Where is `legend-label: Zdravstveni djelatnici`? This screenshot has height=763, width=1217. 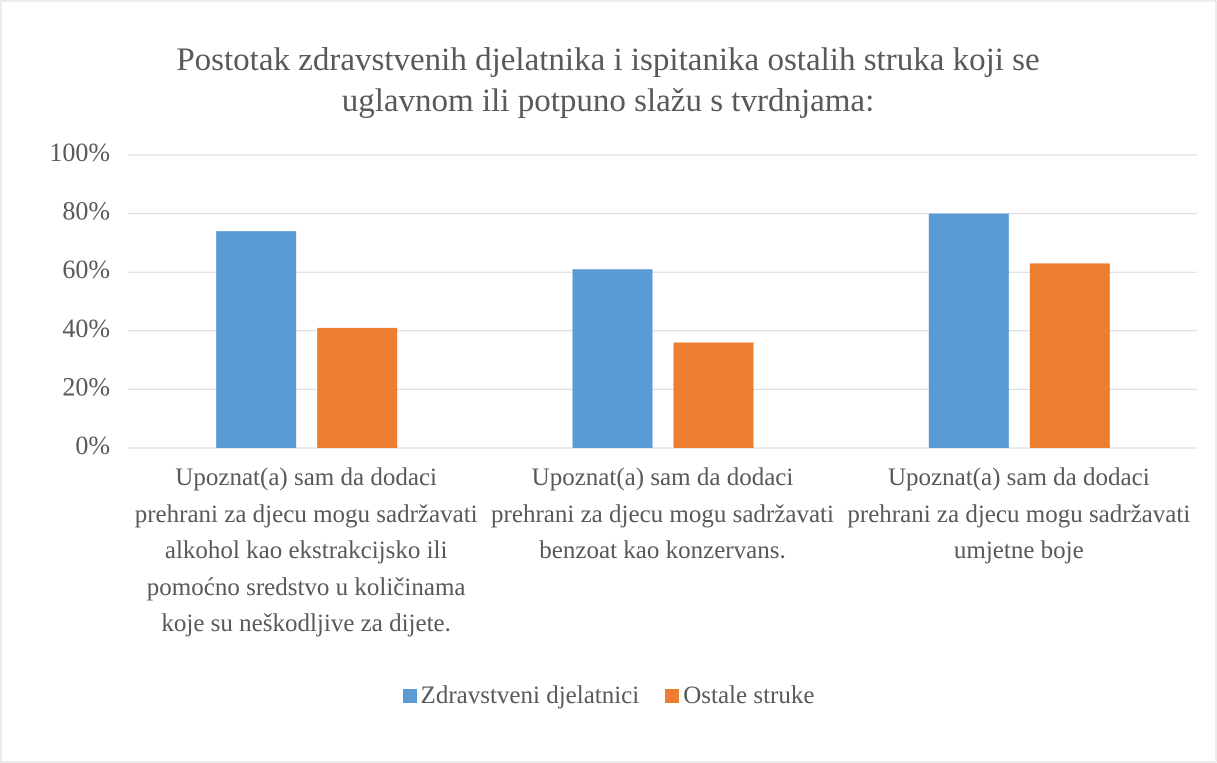 legend-label: Zdravstveni djelatnici is located at coordinates (530, 695).